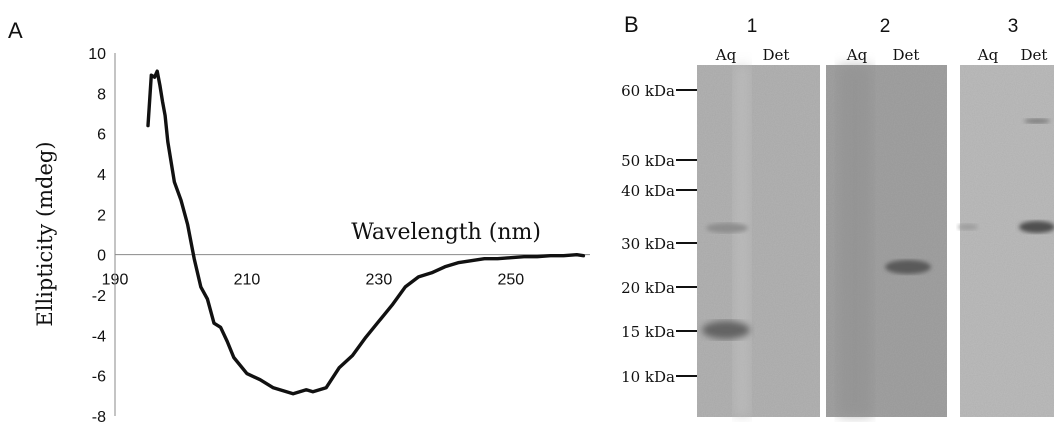  Describe the element at coordinates (379, 280) in the screenshot. I see `x-tick-label: 230` at that location.